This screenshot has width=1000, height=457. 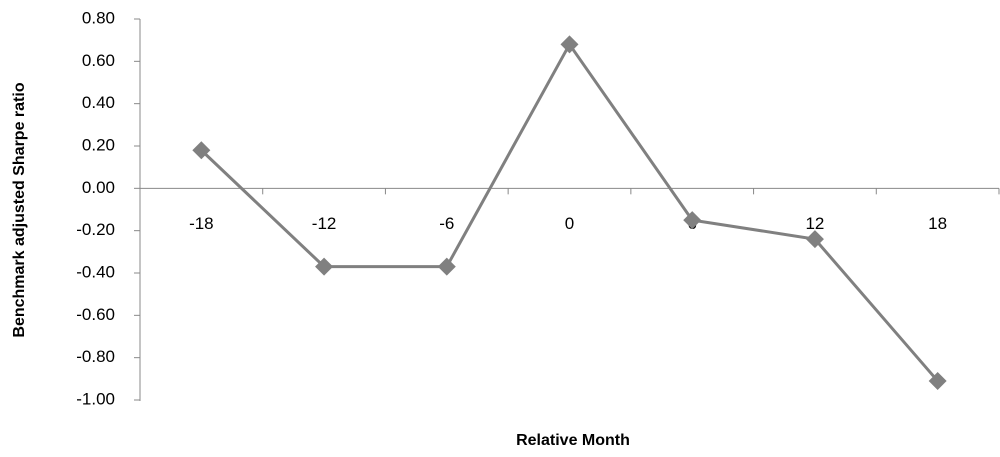 What do you see at coordinates (814, 223) in the screenshot?
I see `x-tick-label: 12` at bounding box center [814, 223].